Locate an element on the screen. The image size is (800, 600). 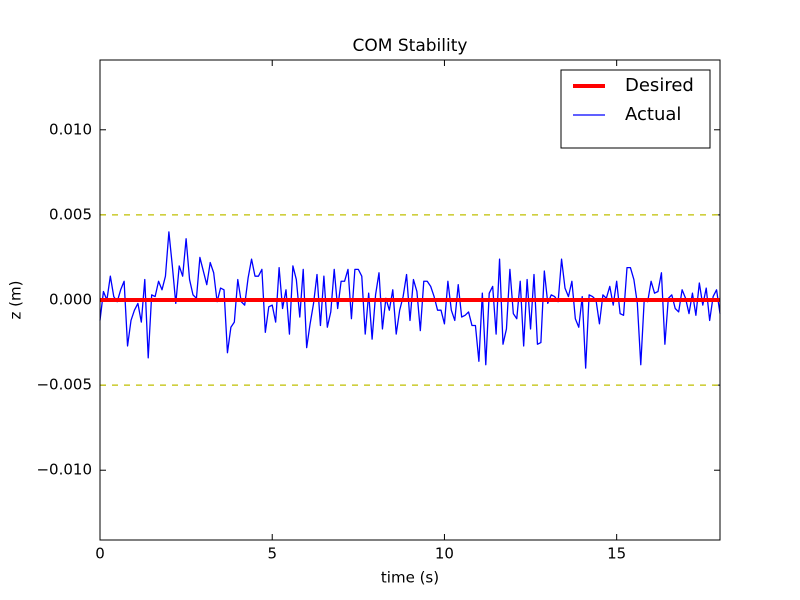
y-tick-label: −0.005 is located at coordinates (64, 385).